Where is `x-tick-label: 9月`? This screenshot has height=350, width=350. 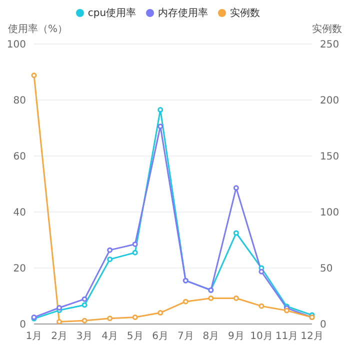 x-tick-label: 9月 is located at coordinates (236, 336).